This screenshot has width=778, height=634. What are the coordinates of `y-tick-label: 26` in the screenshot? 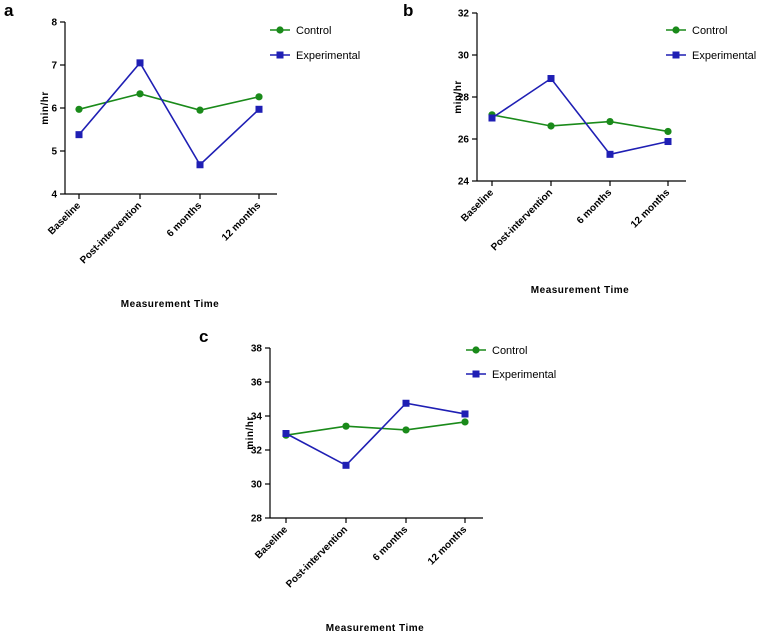 It's located at (464, 140).